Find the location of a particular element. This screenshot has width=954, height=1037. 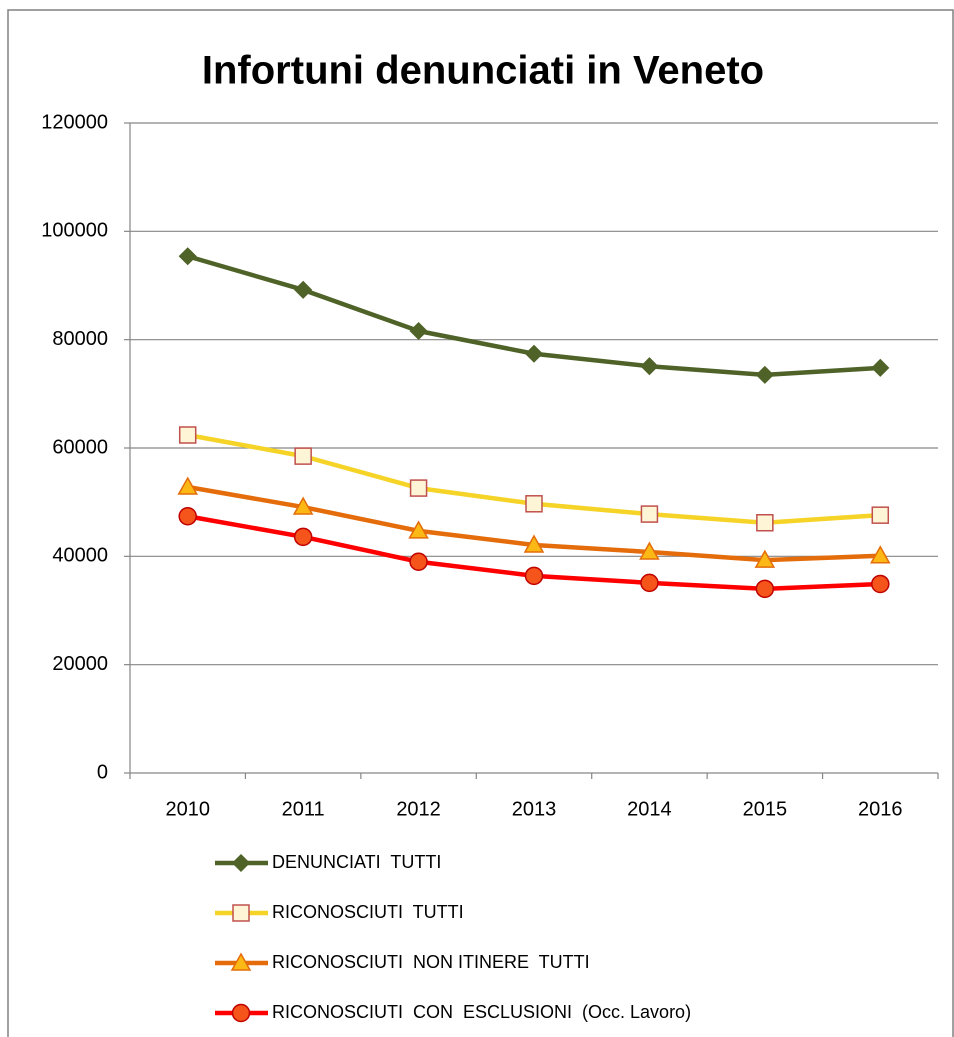

legend-label: RICONOSCIUTI NON ITINERE TUTTI is located at coordinates (431, 962).